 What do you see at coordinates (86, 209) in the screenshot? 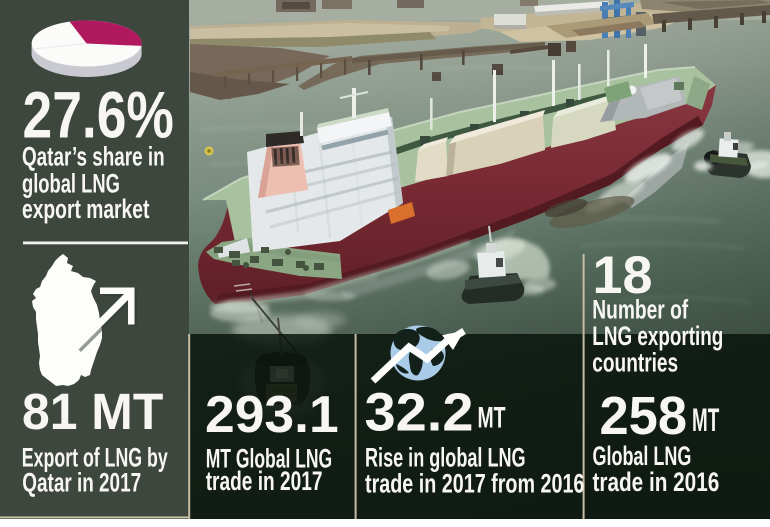
I see `svg-text: export market` at bounding box center [86, 209].